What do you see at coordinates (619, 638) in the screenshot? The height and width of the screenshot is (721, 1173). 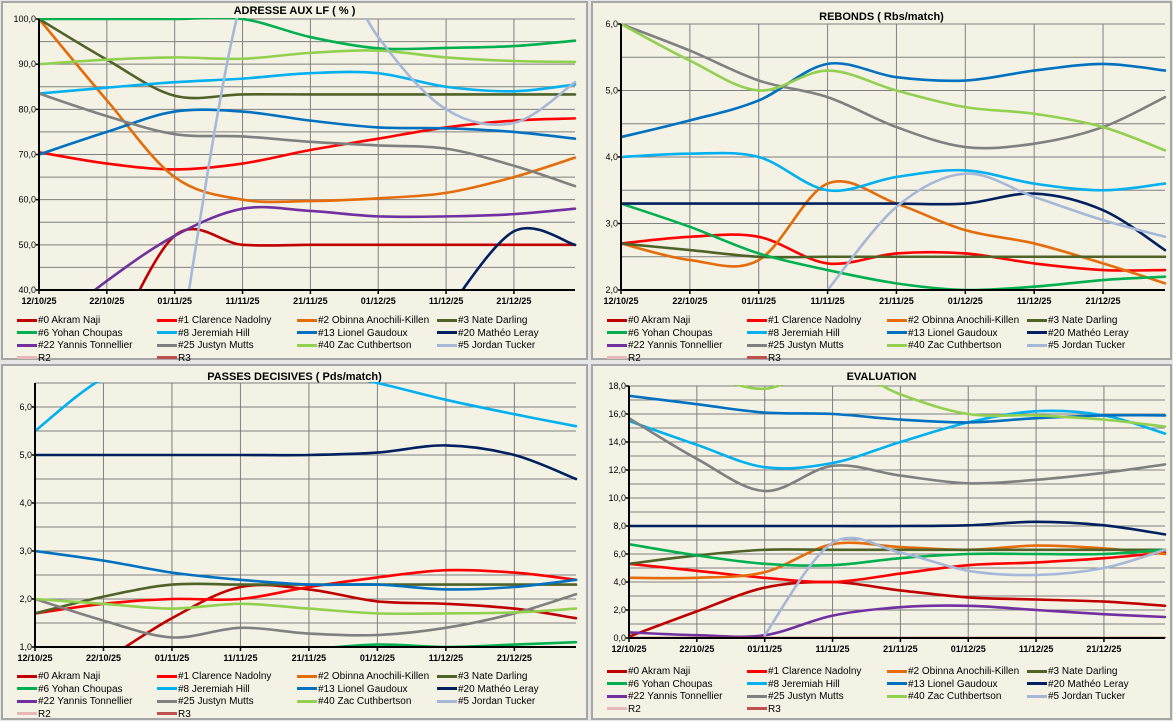 I see `y-tick-label: 0,0` at bounding box center [619, 638].